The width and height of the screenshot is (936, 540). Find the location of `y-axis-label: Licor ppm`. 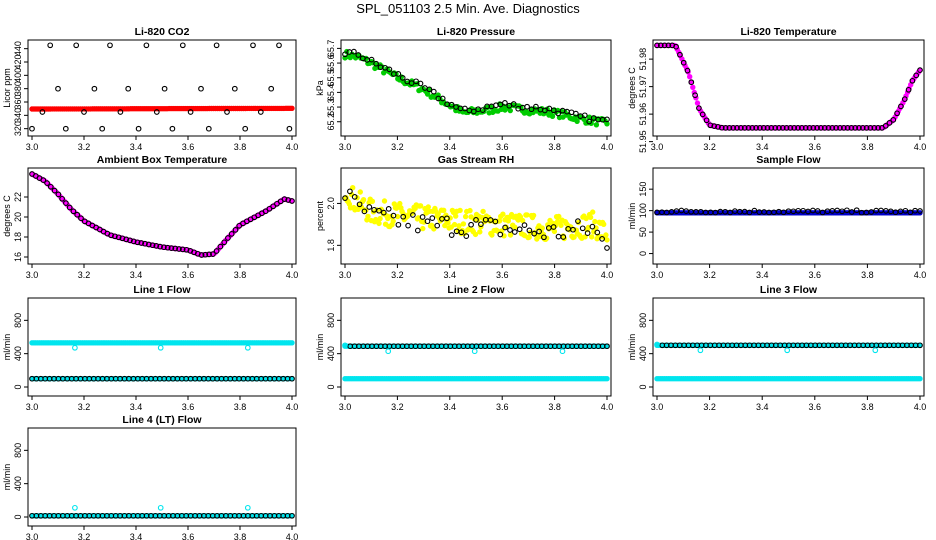

y-axis-label: Licor ppm is located at coordinates (7, 88).